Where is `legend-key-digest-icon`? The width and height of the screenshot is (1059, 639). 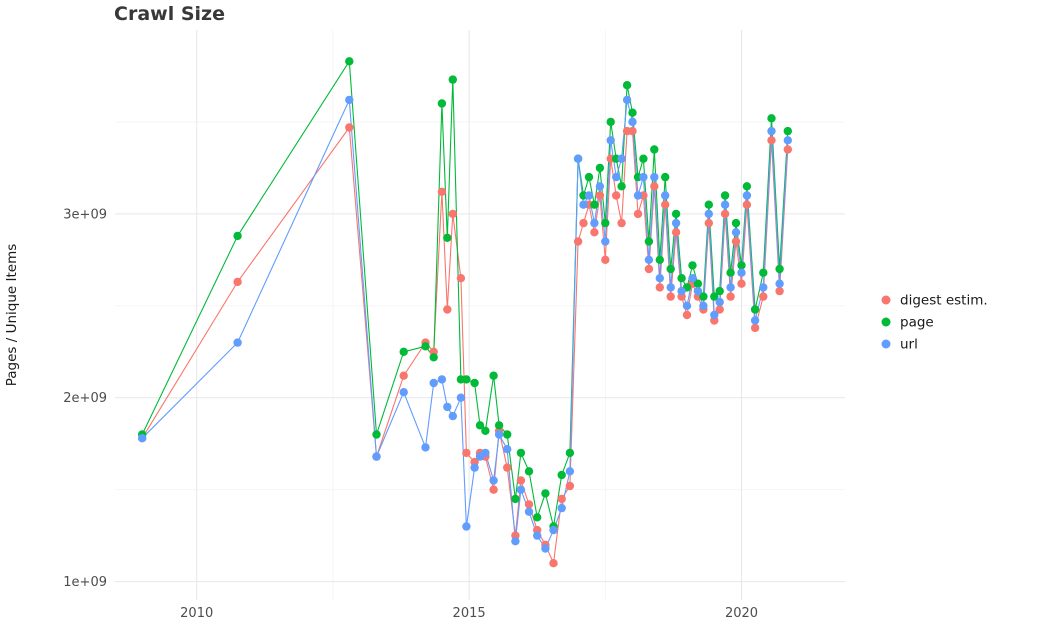 legend-key-digest-icon is located at coordinates (886, 300).